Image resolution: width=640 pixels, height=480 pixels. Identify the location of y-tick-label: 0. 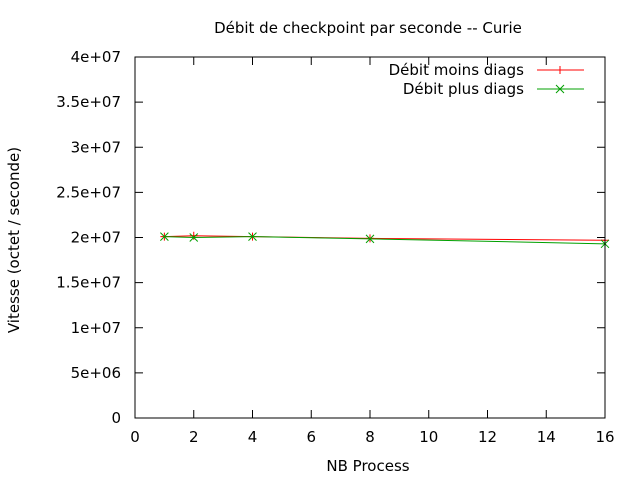
(116, 418).